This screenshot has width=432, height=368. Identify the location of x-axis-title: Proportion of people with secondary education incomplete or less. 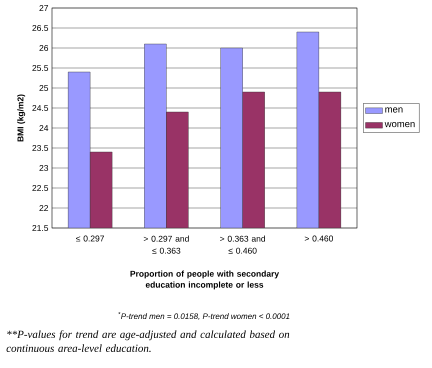
(205, 280).